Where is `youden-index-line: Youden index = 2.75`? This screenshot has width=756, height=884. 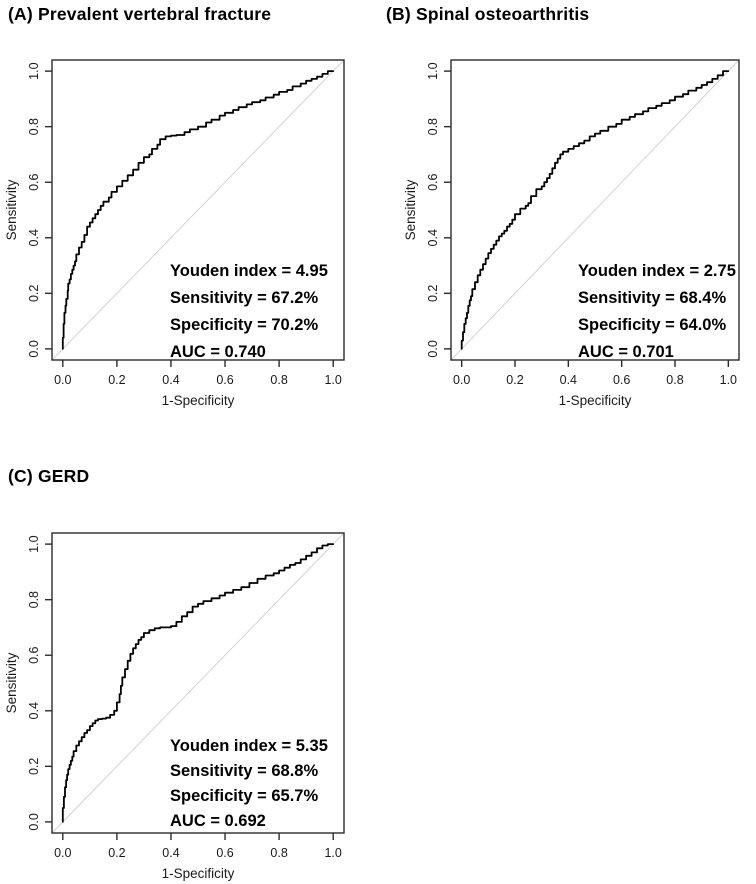 youden-index-line: Youden index = 2.75 is located at coordinates (657, 271).